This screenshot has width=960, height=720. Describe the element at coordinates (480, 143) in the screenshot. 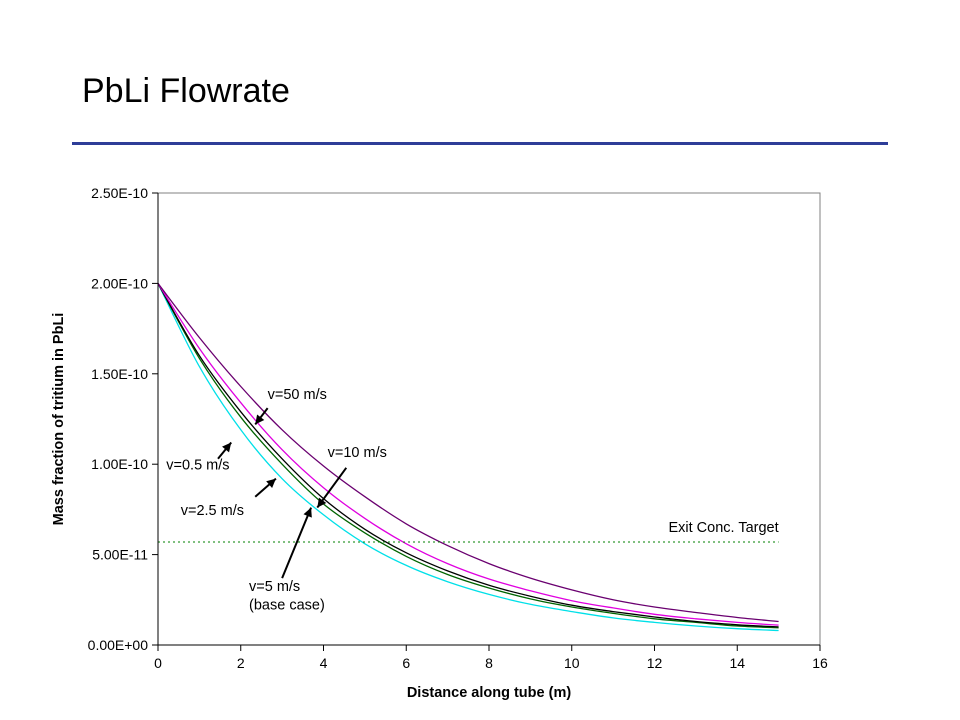

I see `title-rule` at that location.